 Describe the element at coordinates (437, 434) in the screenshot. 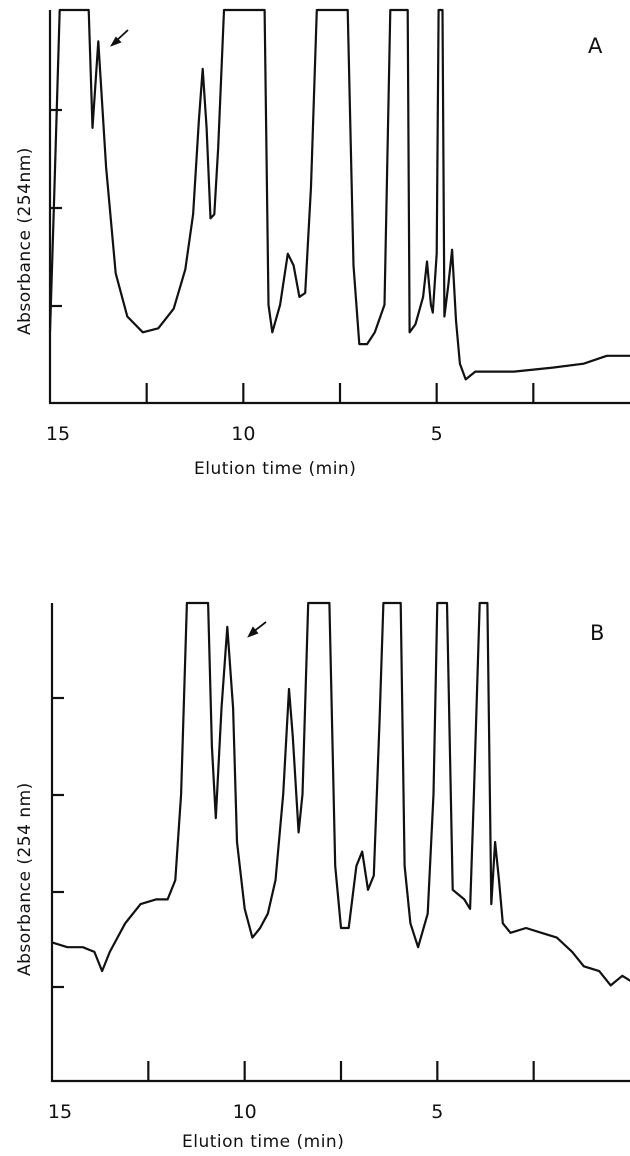

I see `panel-a-x-tick-label: 5` at that location.